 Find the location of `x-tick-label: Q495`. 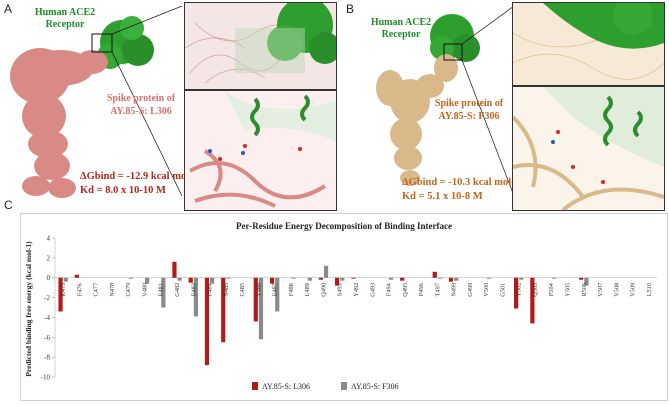

x-tick-label: Q495 is located at coordinates (405, 290).